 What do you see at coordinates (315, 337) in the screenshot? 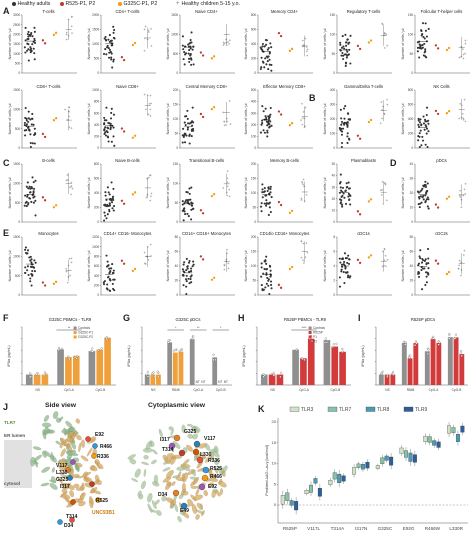
I see `legend-label: P1` at bounding box center [315, 337].